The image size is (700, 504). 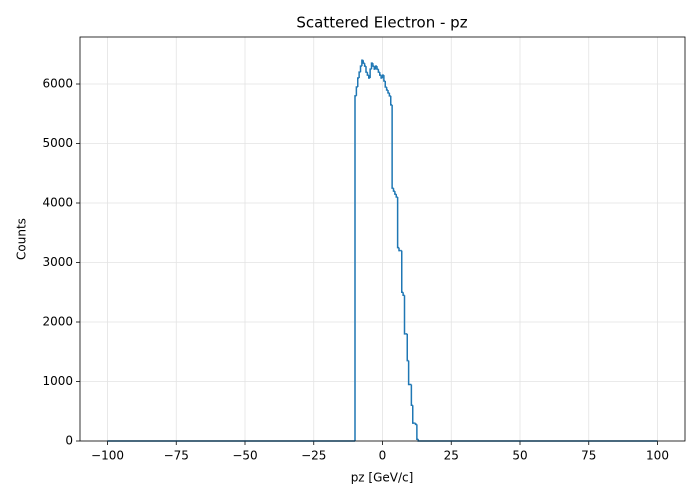 I want to click on x-tick-label: 0, so click(x=383, y=456).